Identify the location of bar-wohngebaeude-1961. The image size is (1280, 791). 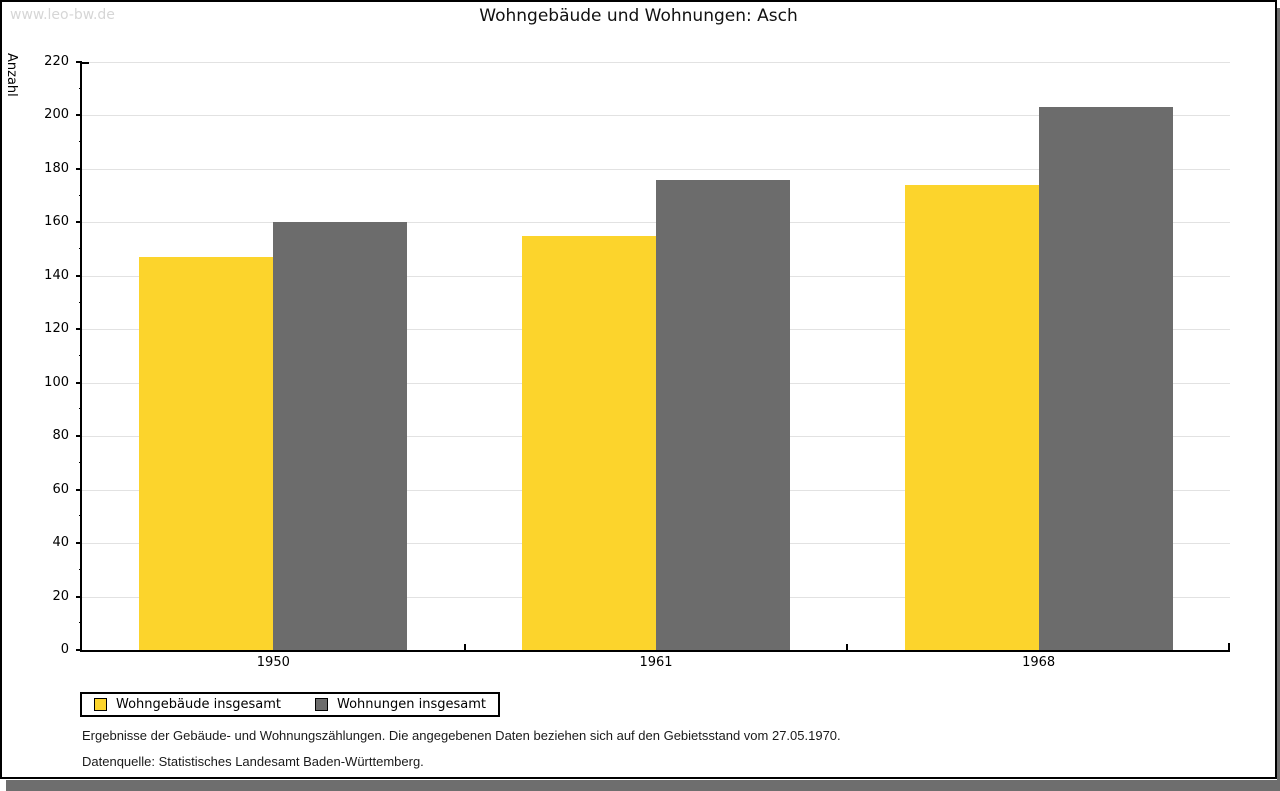
(589, 442).